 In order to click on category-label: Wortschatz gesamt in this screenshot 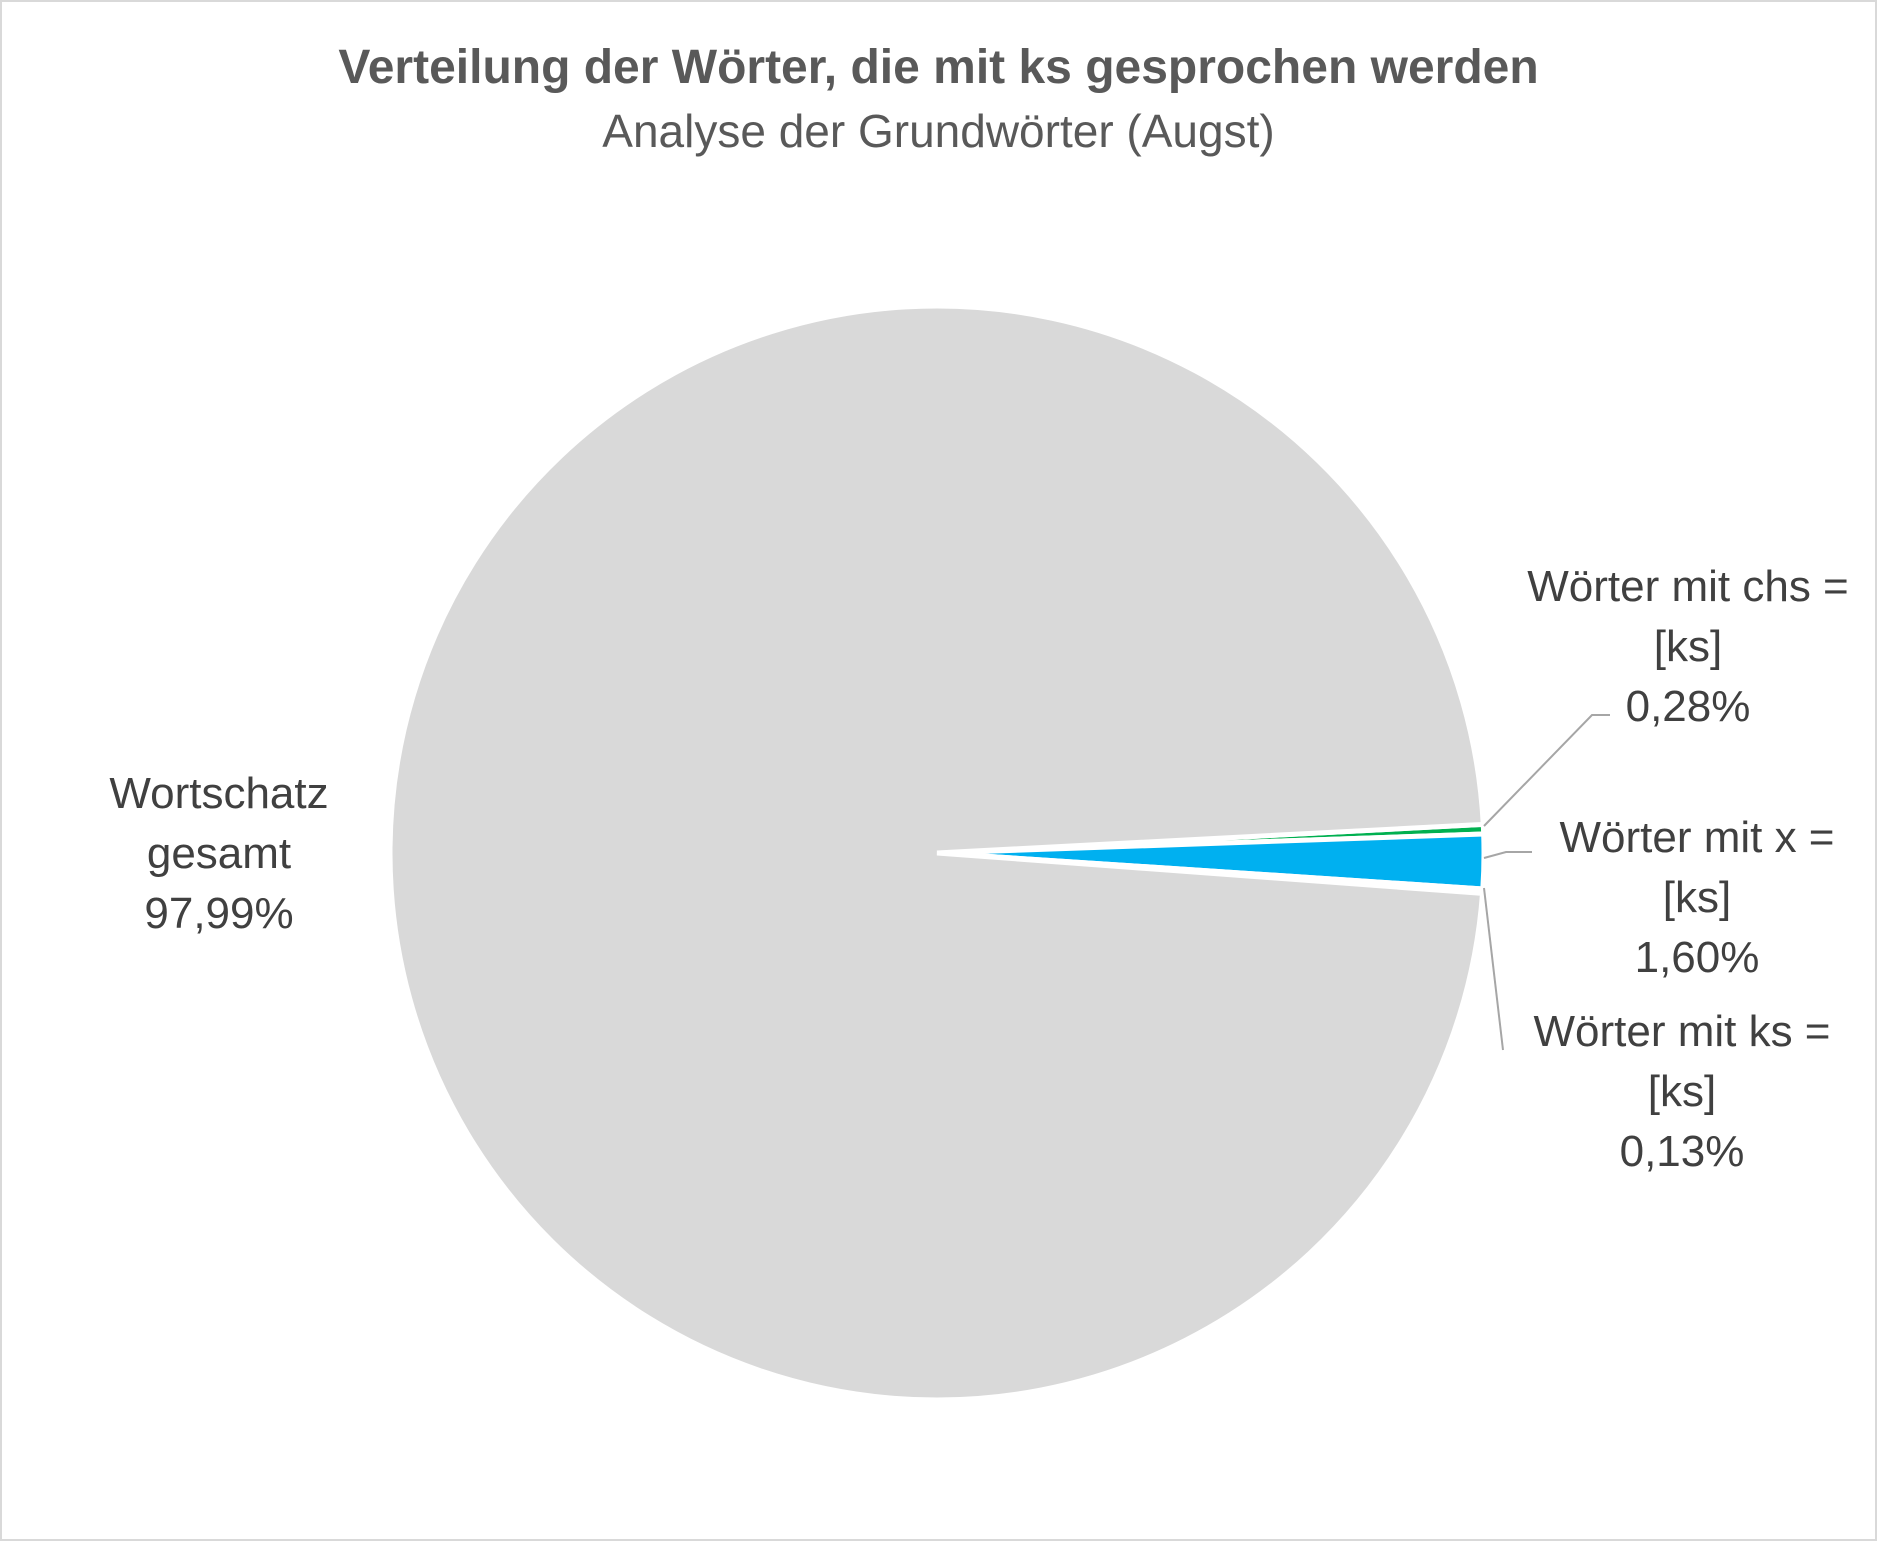, I will do `click(219, 823)`.